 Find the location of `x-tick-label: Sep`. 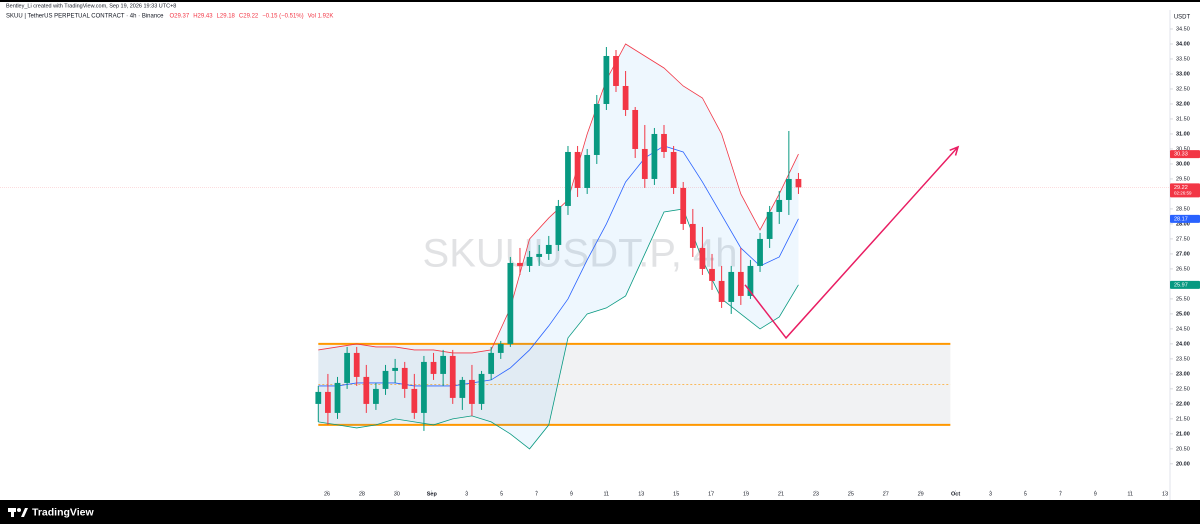

x-tick-label: Sep is located at coordinates (432, 494).